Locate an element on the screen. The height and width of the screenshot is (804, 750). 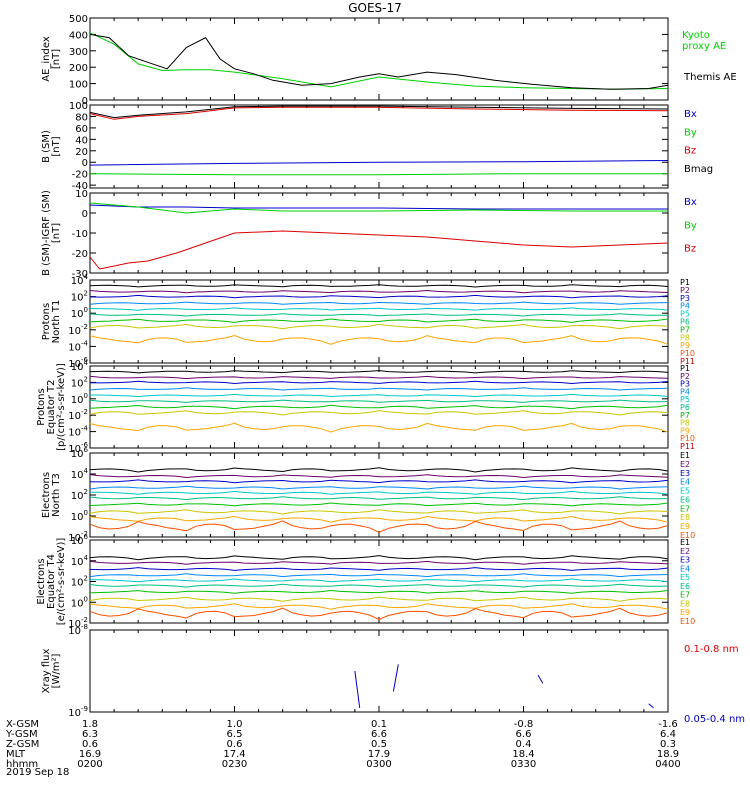
legend-entry: P8 is located at coordinates (685, 337).